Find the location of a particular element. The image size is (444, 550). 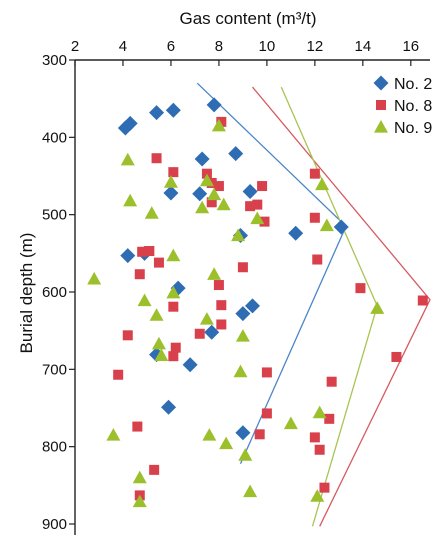

x-tick-label: 14 is located at coordinates (362, 46).